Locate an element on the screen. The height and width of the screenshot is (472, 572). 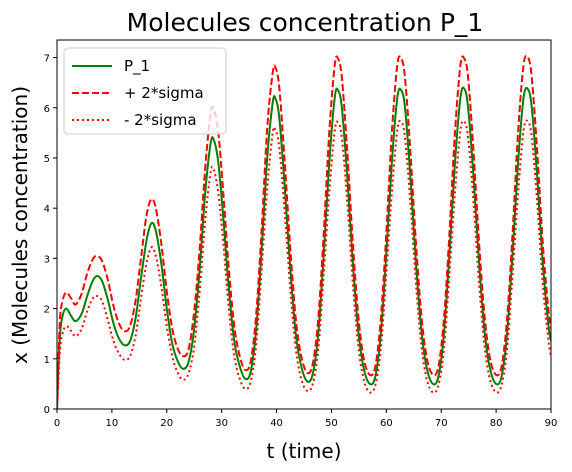
y-tick-label: 3 is located at coordinates (47, 259).